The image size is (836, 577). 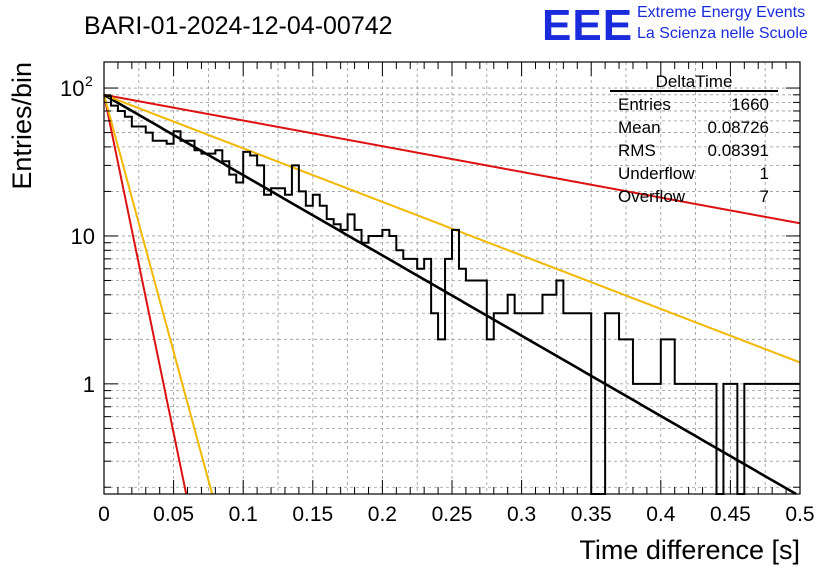 What do you see at coordinates (738, 150) in the screenshot?
I see `stats-value-rms: 0.08391` at bounding box center [738, 150].